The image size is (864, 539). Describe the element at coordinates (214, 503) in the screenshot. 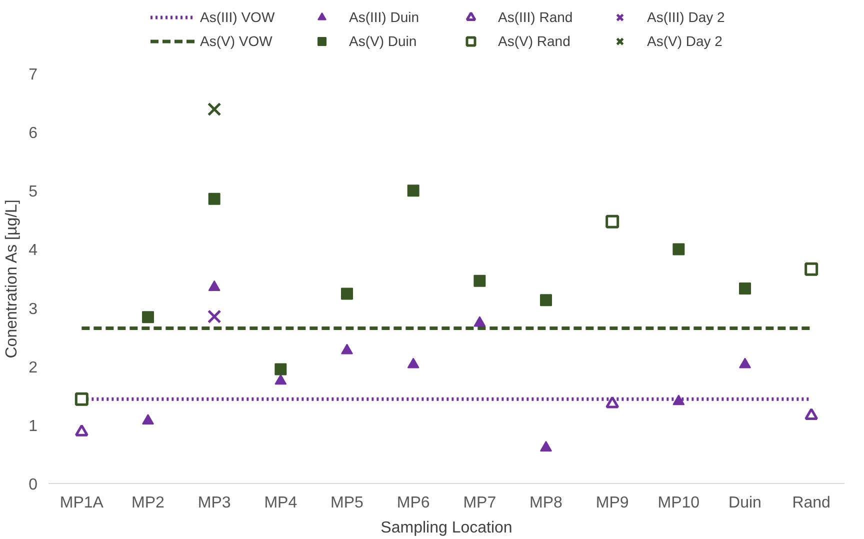

I see `x-tick-label: MP3` at that location.